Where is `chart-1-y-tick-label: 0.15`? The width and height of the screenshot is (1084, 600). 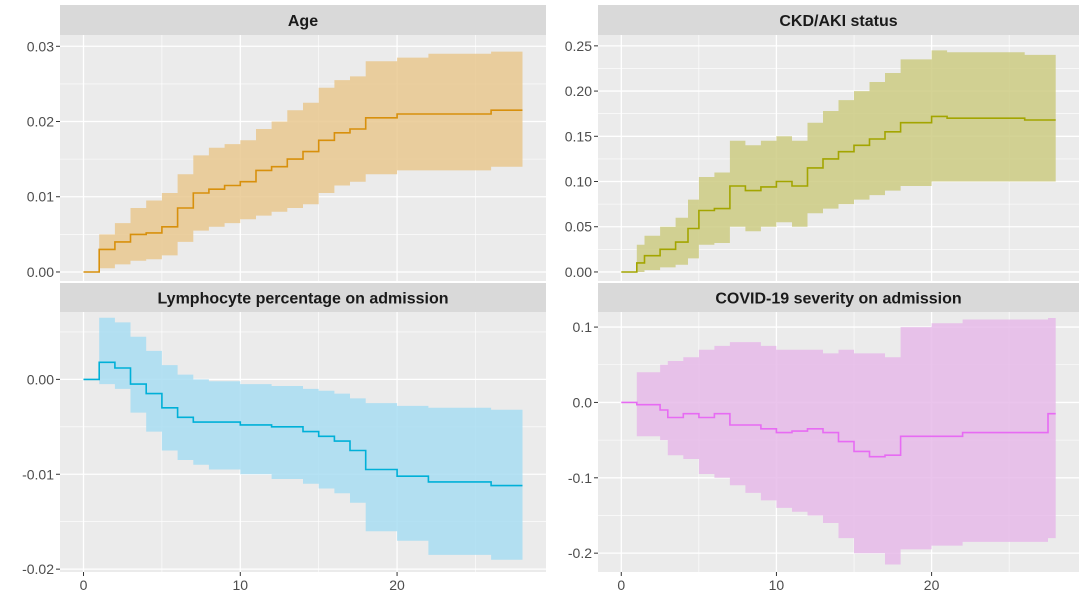 chart-1-y-tick-label: 0.15 is located at coordinates (578, 136).